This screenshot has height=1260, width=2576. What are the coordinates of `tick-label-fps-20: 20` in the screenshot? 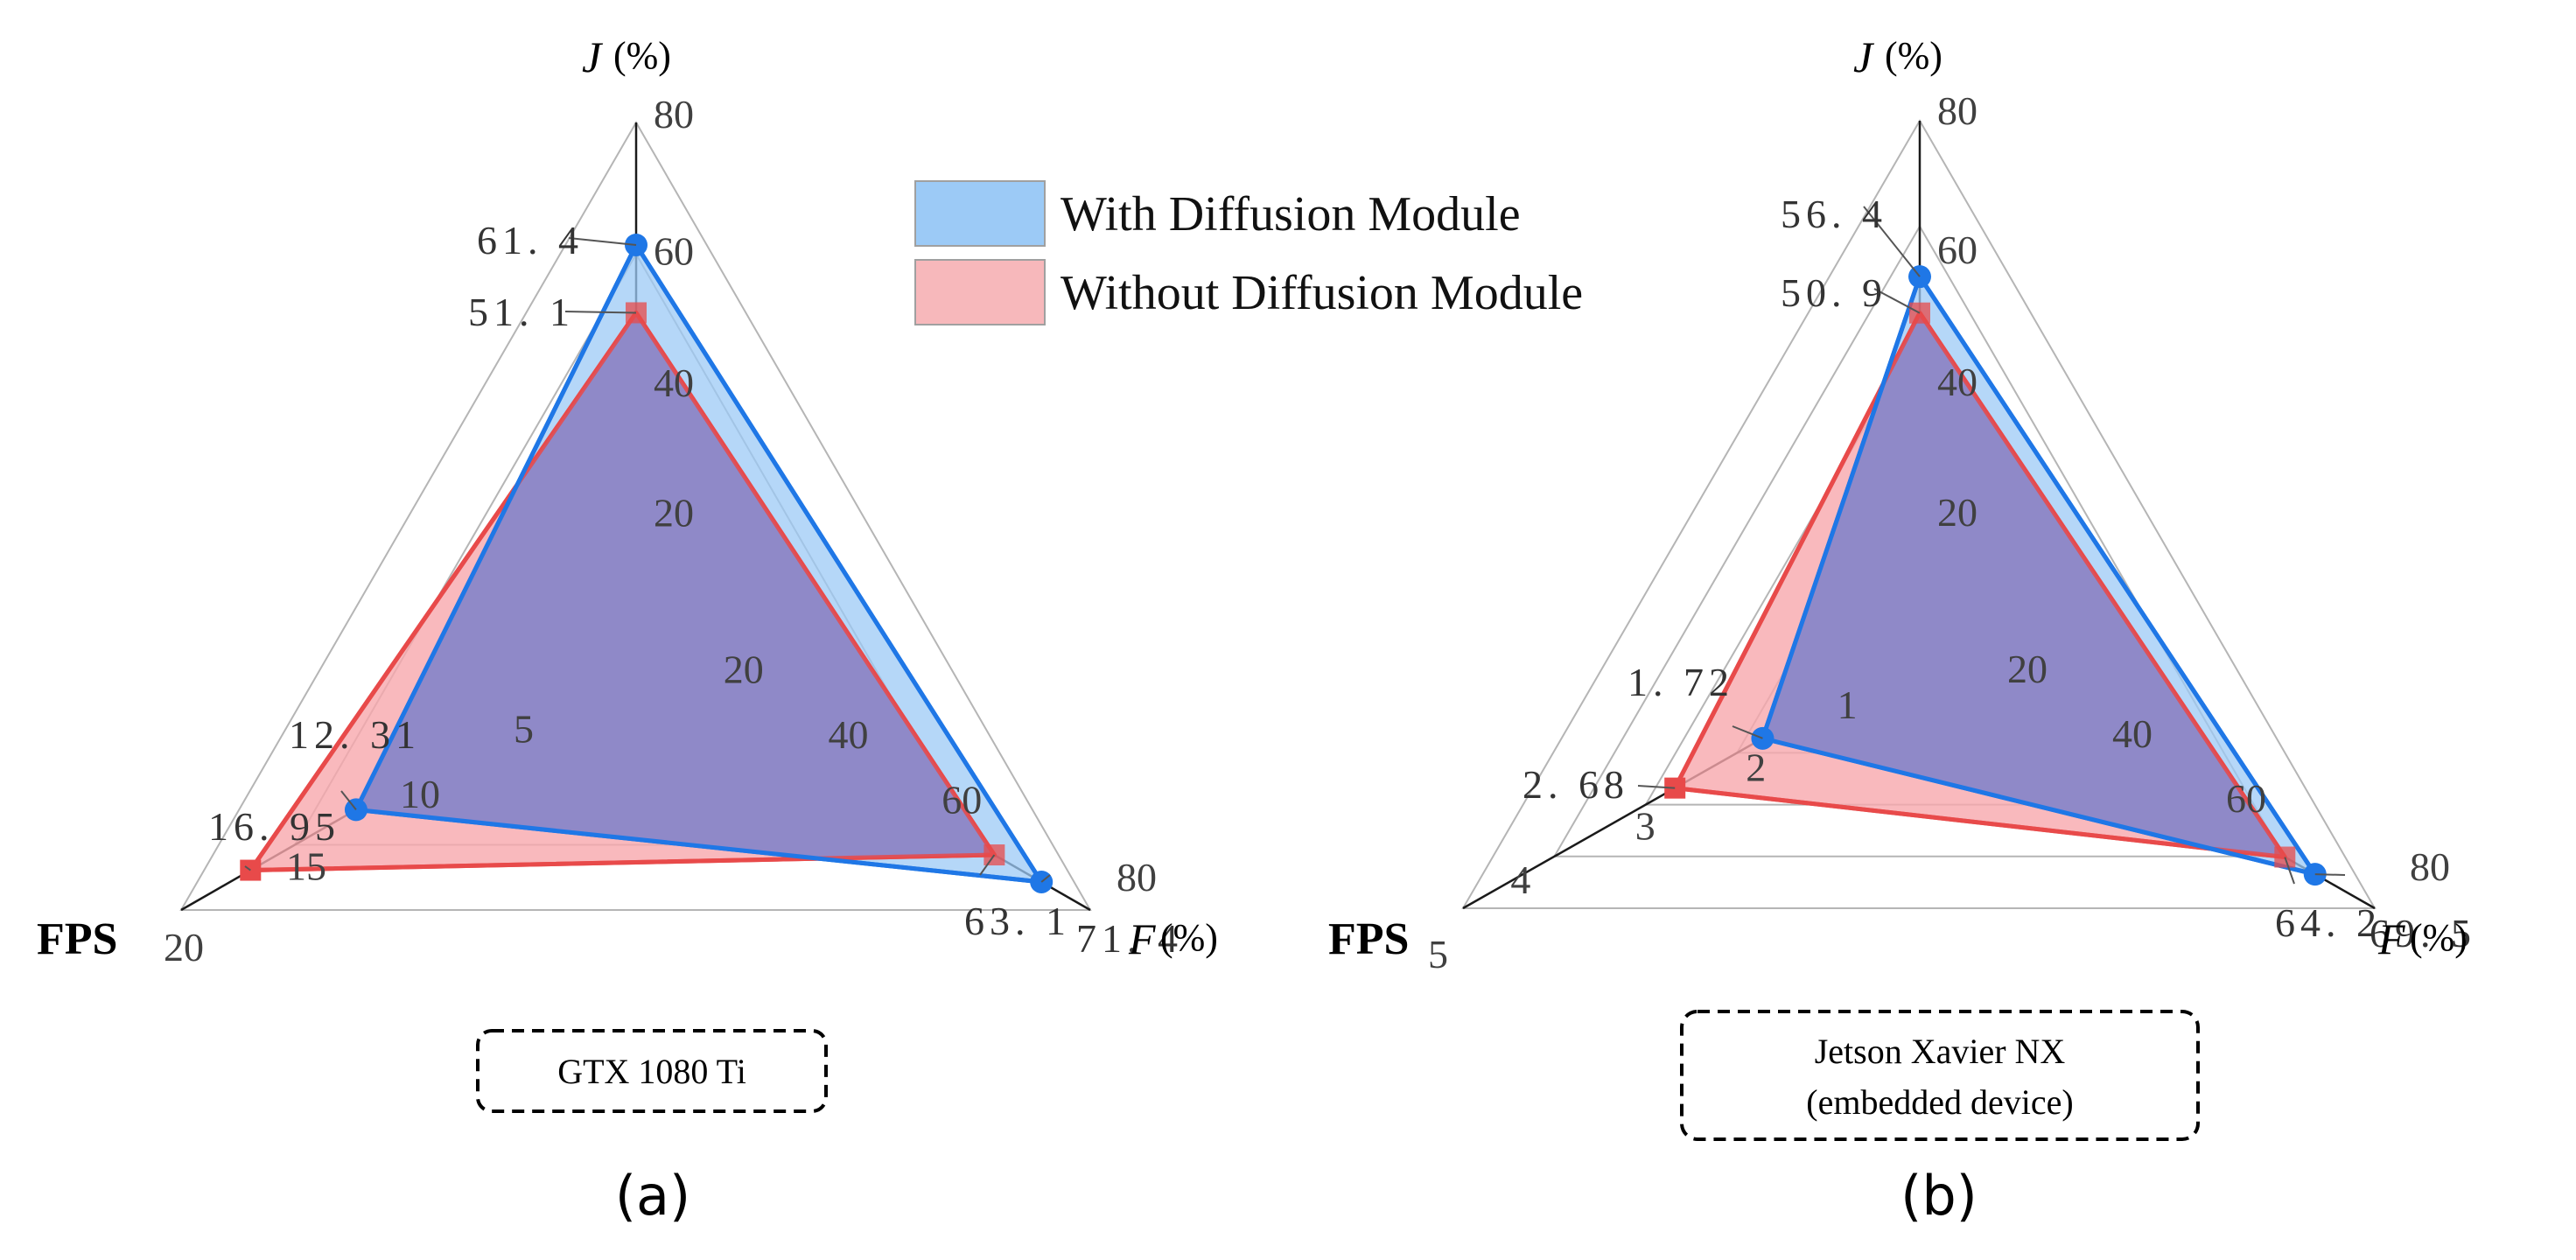 It's located at (184, 947).